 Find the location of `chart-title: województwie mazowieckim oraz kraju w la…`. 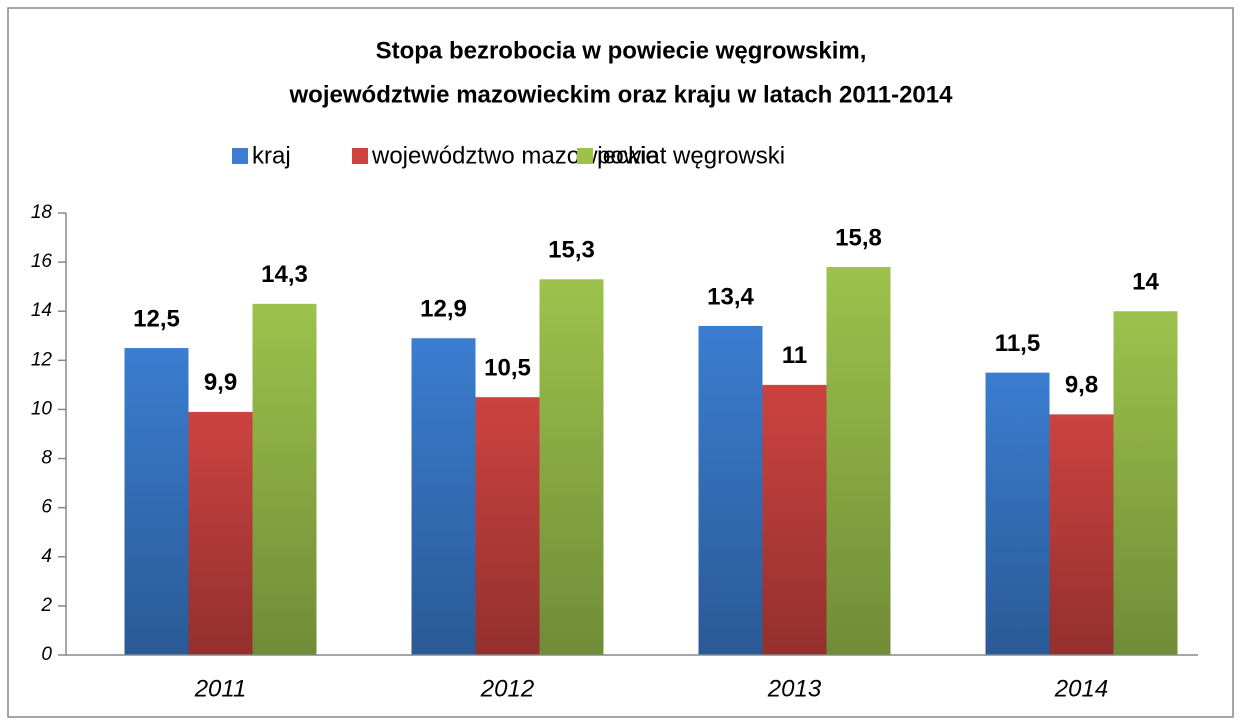

chart-title: województwie mazowieckim oraz kraju w la… is located at coordinates (621, 94).